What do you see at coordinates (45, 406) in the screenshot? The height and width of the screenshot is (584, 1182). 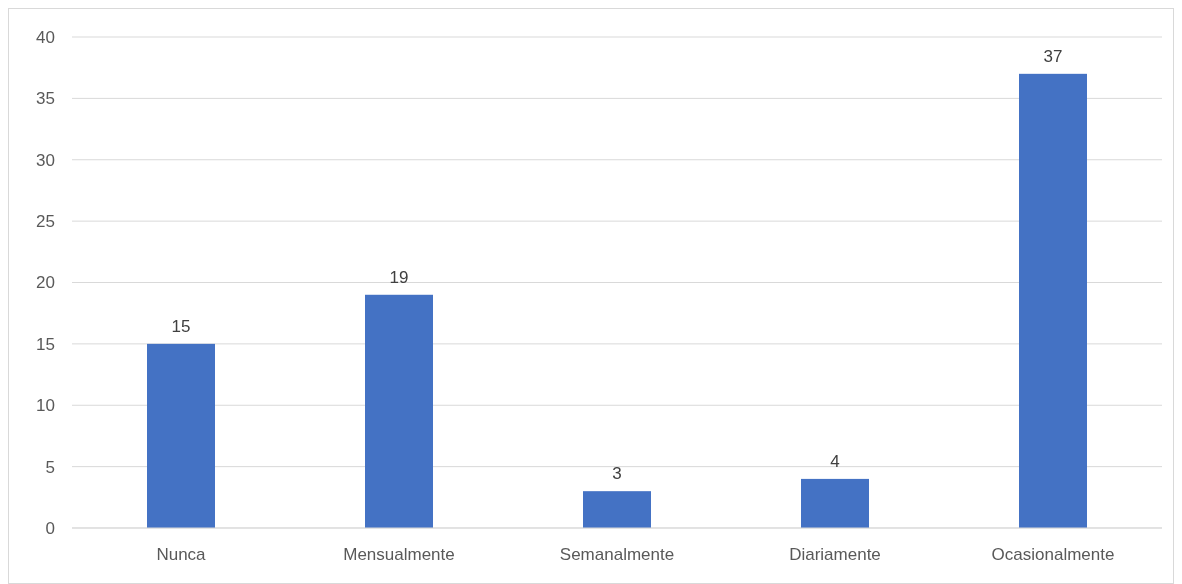 I see `y-tick-label: 10` at bounding box center [45, 406].